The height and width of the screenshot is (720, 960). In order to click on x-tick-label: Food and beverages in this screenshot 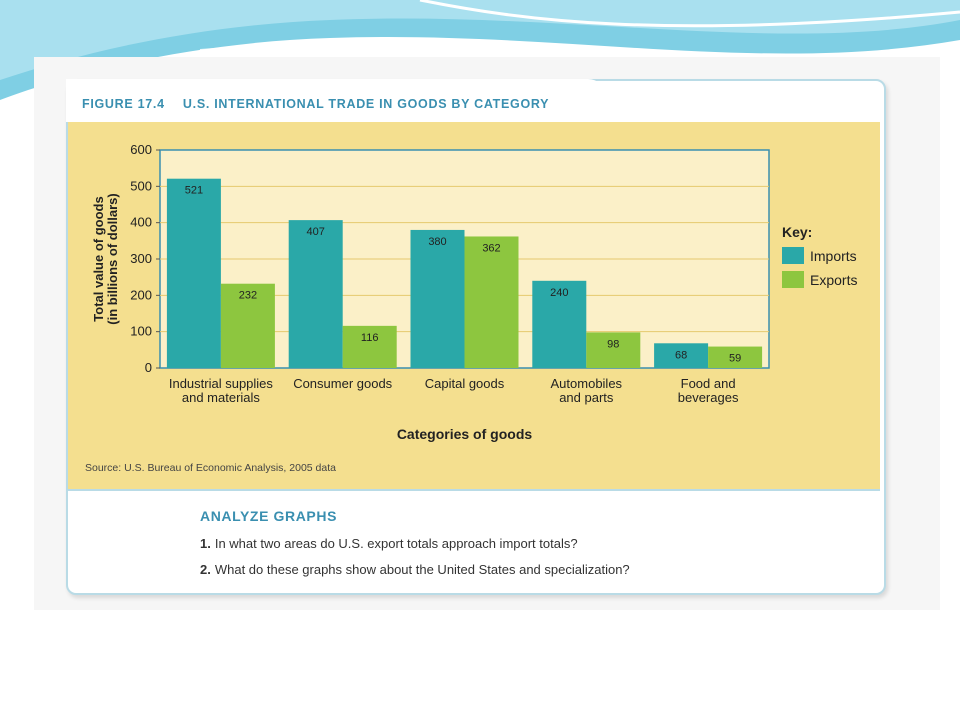, I will do `click(708, 390)`.